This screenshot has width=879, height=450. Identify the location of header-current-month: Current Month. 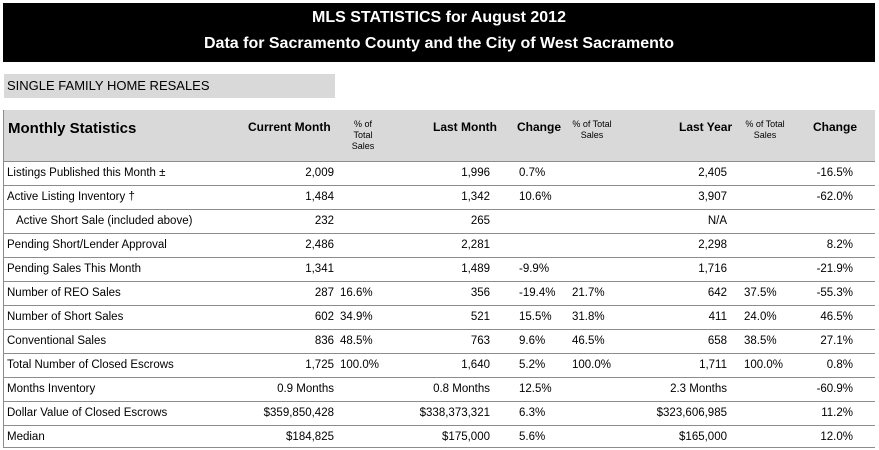
(289, 127).